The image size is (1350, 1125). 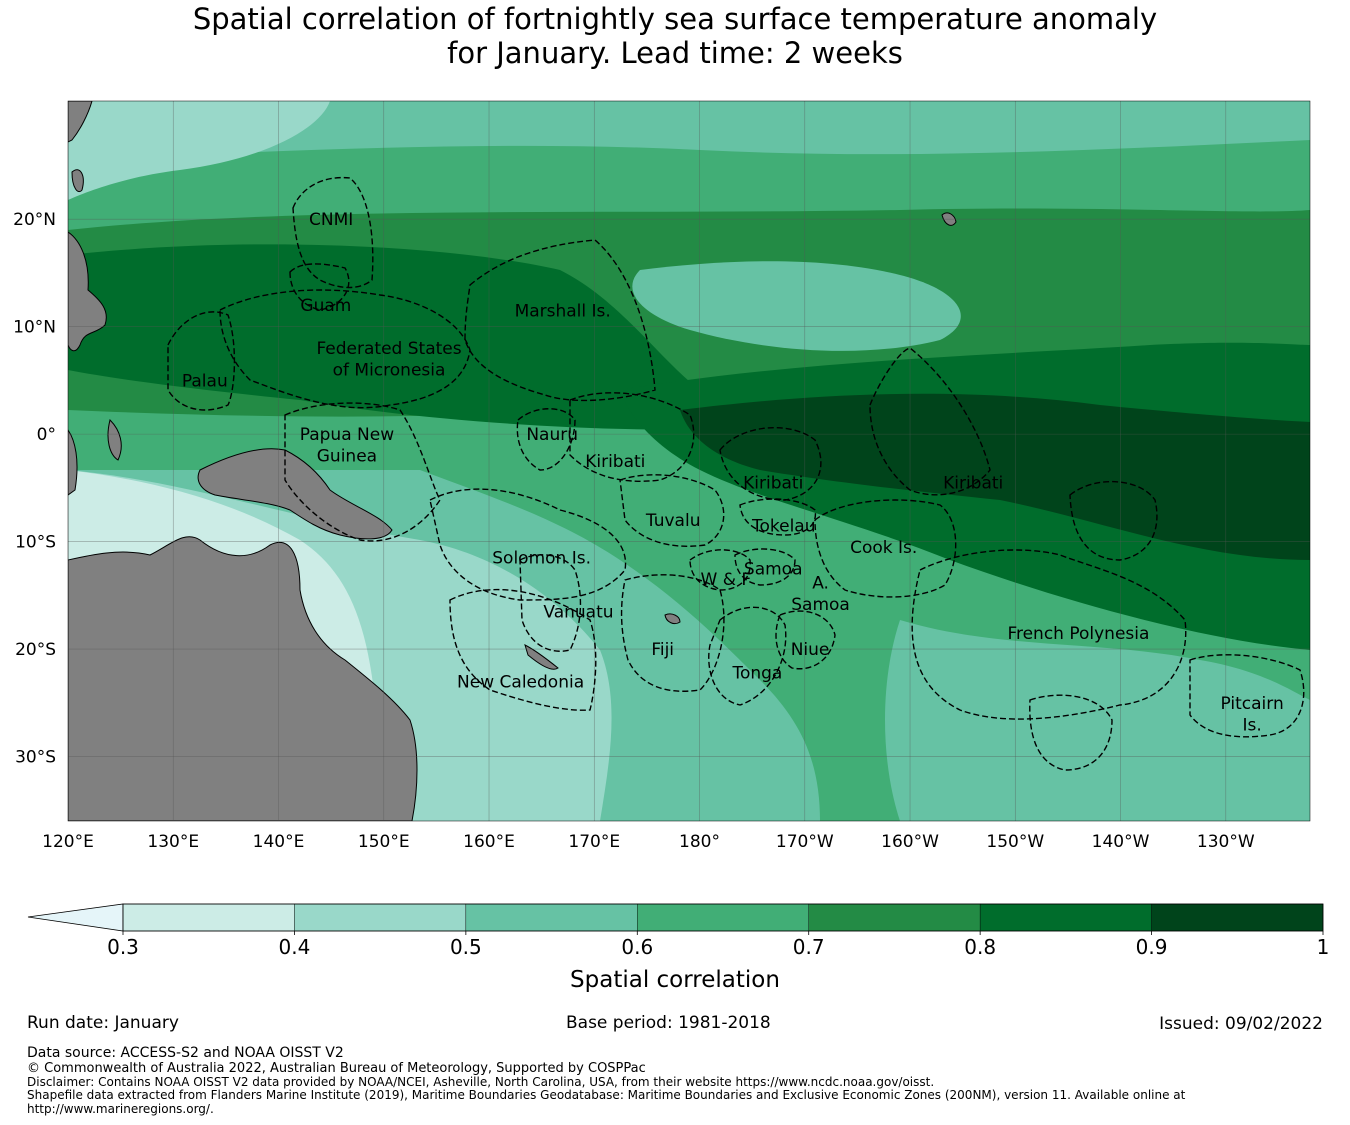 I want to click on eez-new-caledonia, so click(x=523, y=649).